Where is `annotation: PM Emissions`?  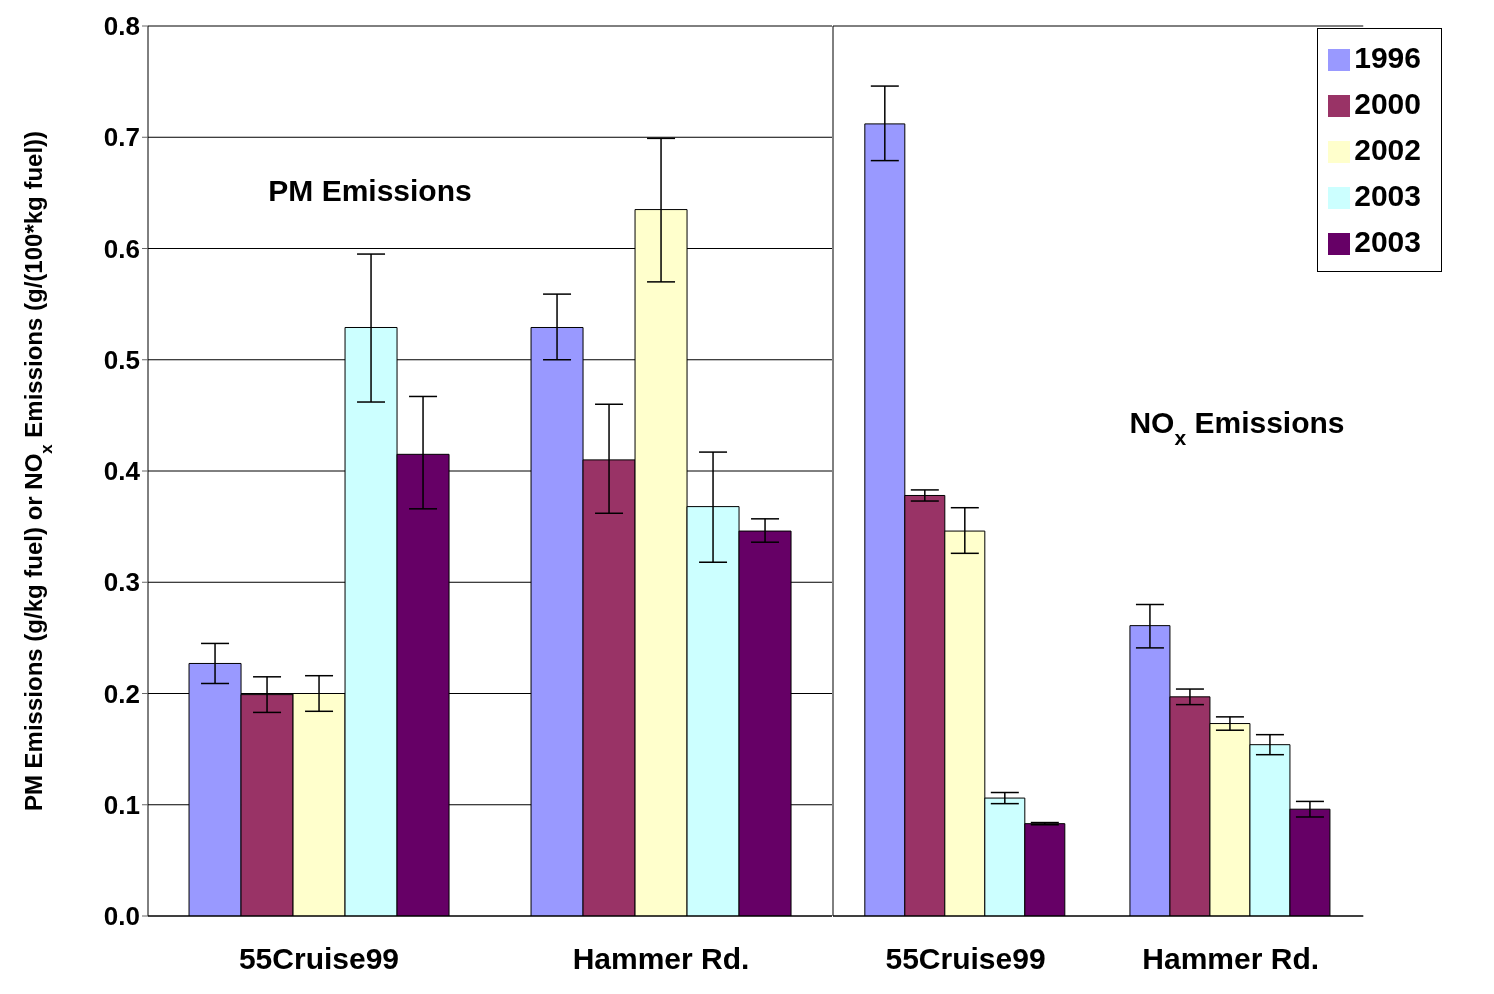 annotation: PM Emissions is located at coordinates (370, 190).